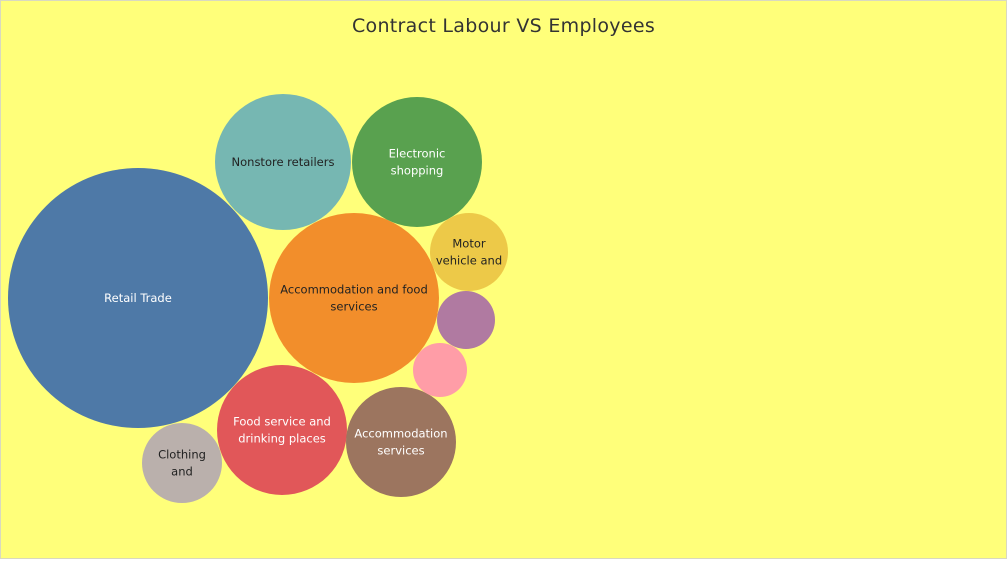  I want to click on bubble-label-accommodation-and-food-services-line-1: Accommodation and food, so click(354, 290).